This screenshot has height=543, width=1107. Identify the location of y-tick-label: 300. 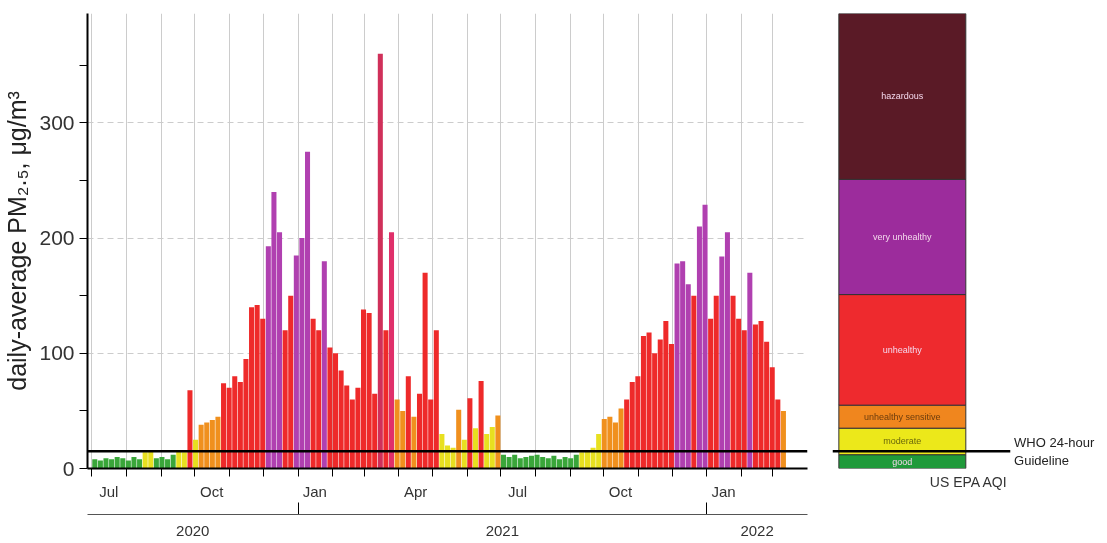
(57, 122).